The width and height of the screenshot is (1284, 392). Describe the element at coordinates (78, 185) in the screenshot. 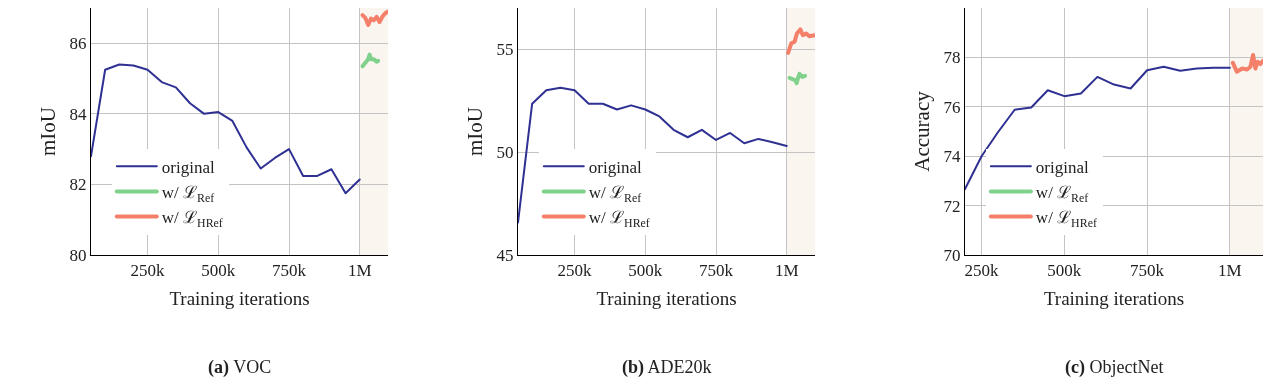

I see `y-tick-label: 82` at that location.